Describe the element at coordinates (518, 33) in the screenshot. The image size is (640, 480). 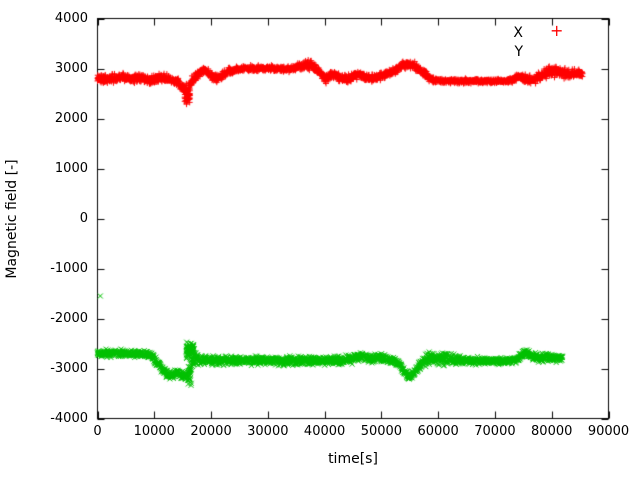
I see `legend-label-x: X` at that location.